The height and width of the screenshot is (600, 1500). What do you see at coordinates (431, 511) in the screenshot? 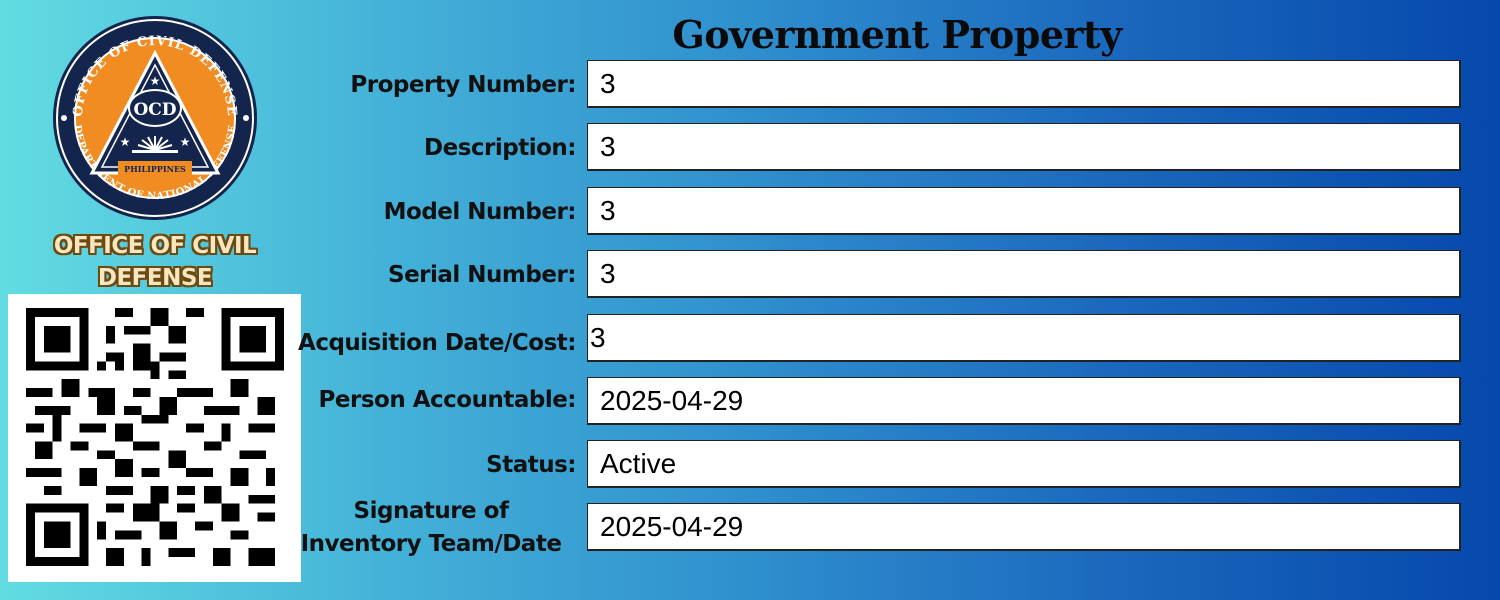
I see `signature-label-line1: Signature of` at bounding box center [431, 511].